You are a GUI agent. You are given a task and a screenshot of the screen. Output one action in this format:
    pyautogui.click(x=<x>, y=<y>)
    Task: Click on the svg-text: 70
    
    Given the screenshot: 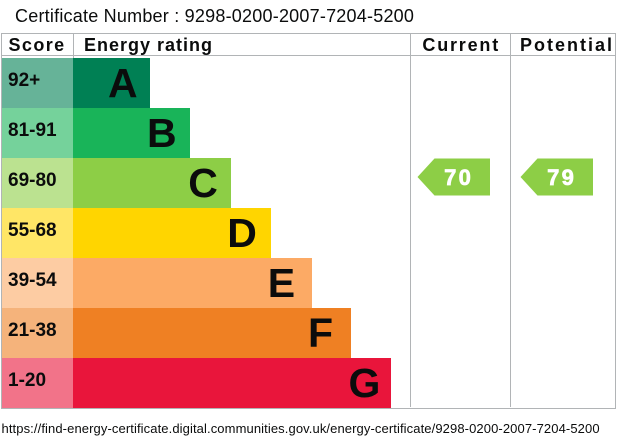 What is the action you would take?
    pyautogui.click(x=458, y=177)
    